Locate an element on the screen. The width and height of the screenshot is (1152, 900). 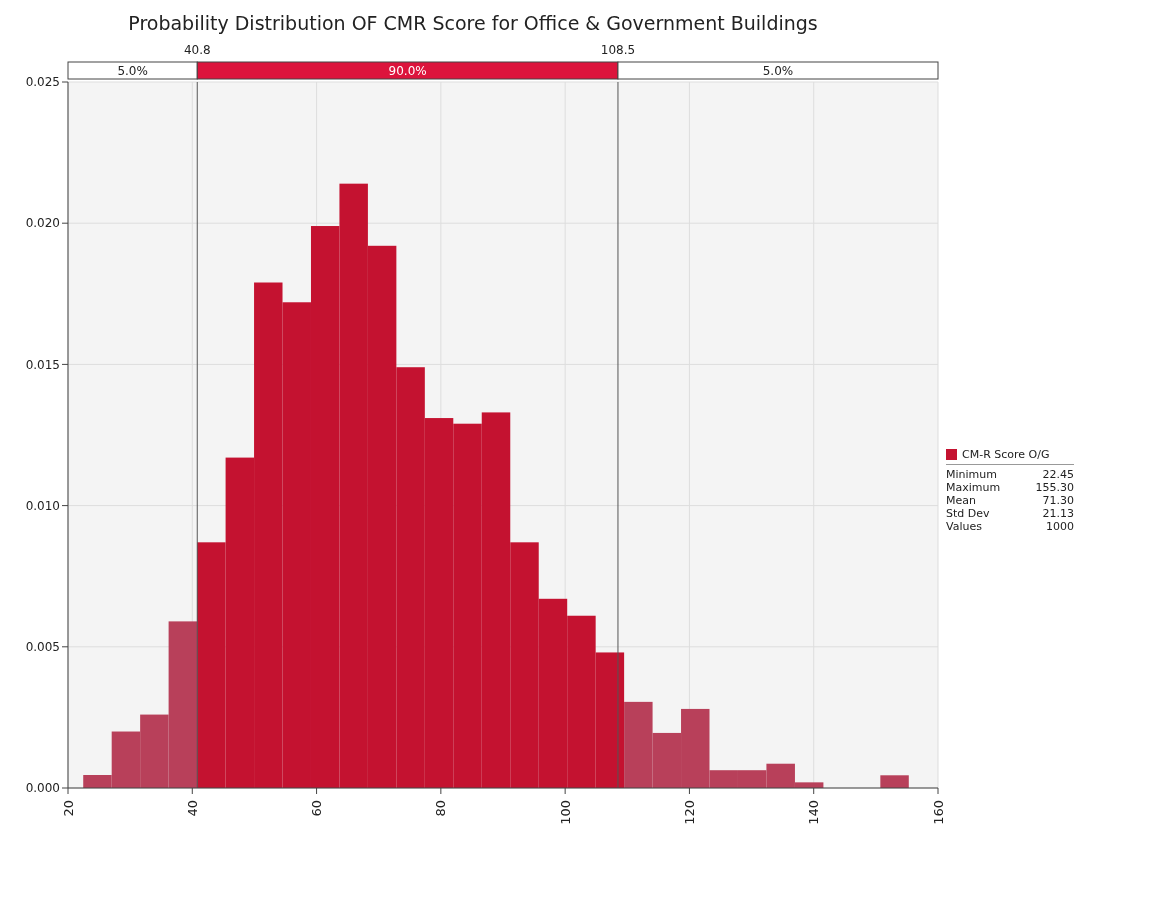
x-tick-label: 80 is located at coordinates (441, 808).